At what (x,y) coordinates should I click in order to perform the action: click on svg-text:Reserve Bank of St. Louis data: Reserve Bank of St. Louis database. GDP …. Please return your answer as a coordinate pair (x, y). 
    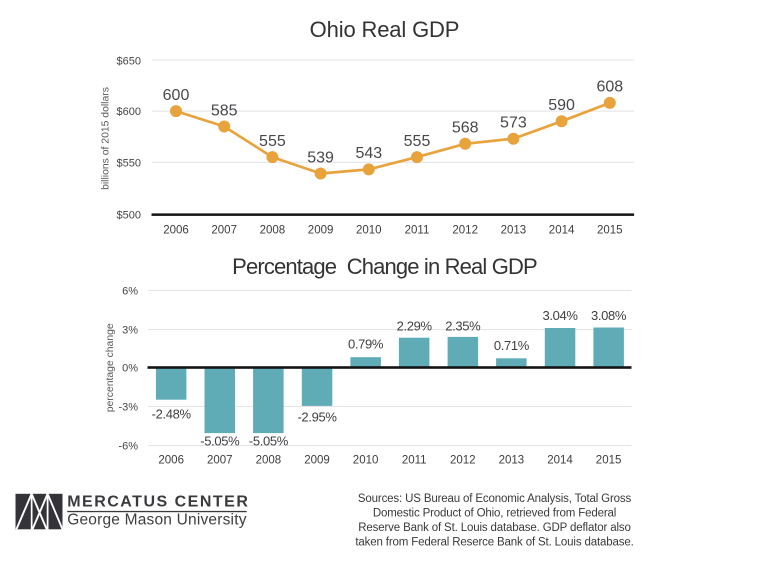
    Looking at the image, I should click on (494, 528).